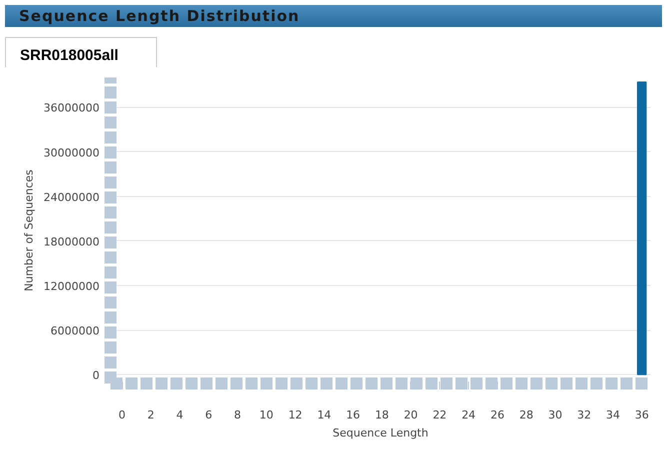 This screenshot has width=671, height=452. I want to click on x-tick-label: 4, so click(180, 415).